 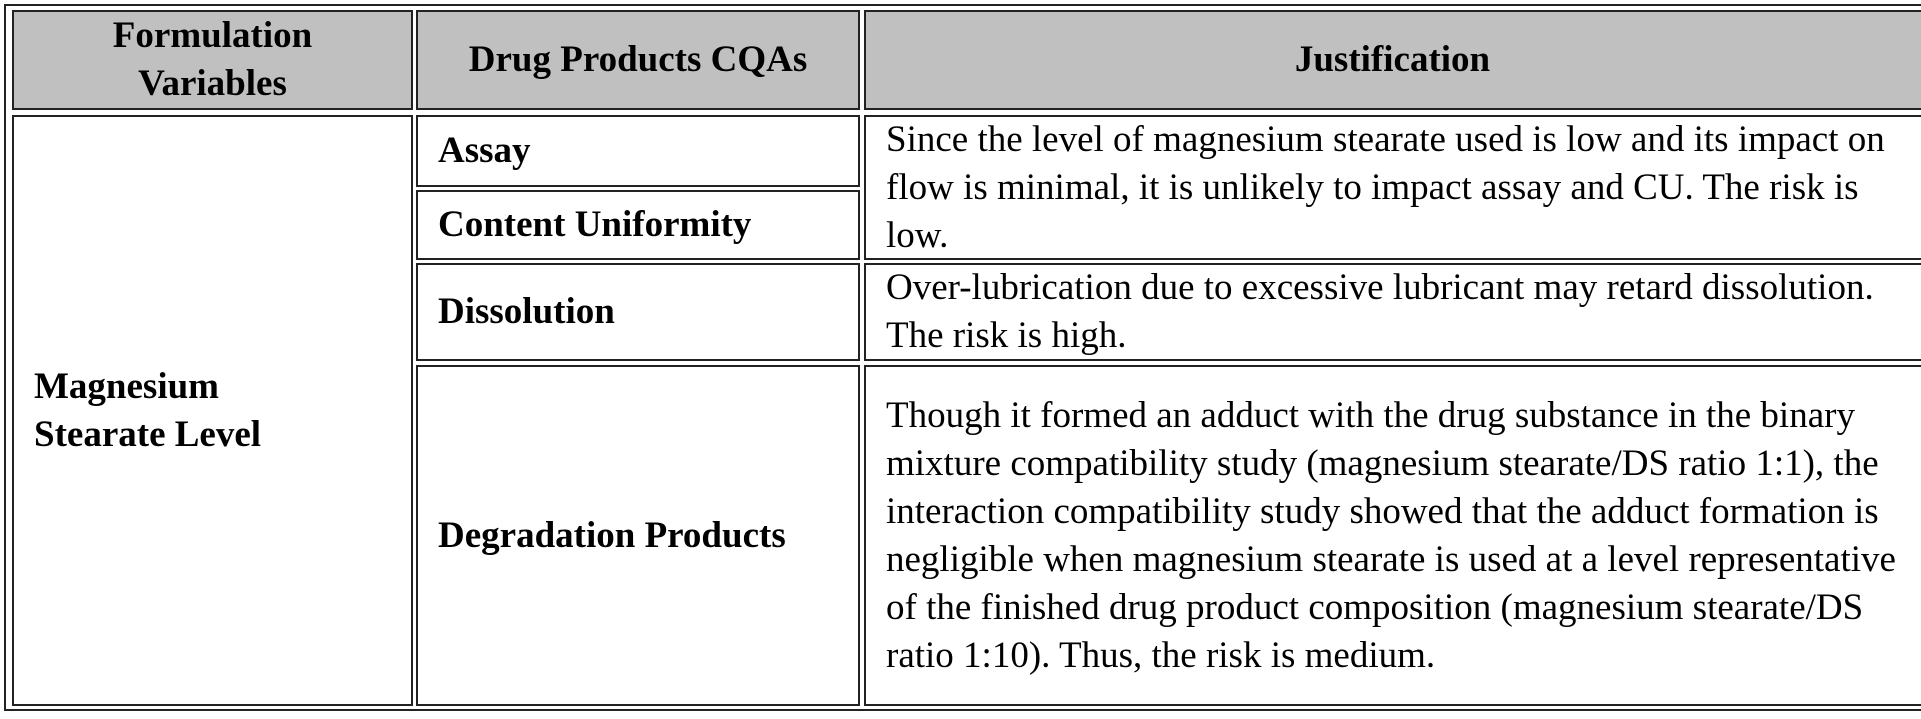 What do you see at coordinates (638, 312) in the screenshot?
I see `cqa-cell: Dissolution` at bounding box center [638, 312].